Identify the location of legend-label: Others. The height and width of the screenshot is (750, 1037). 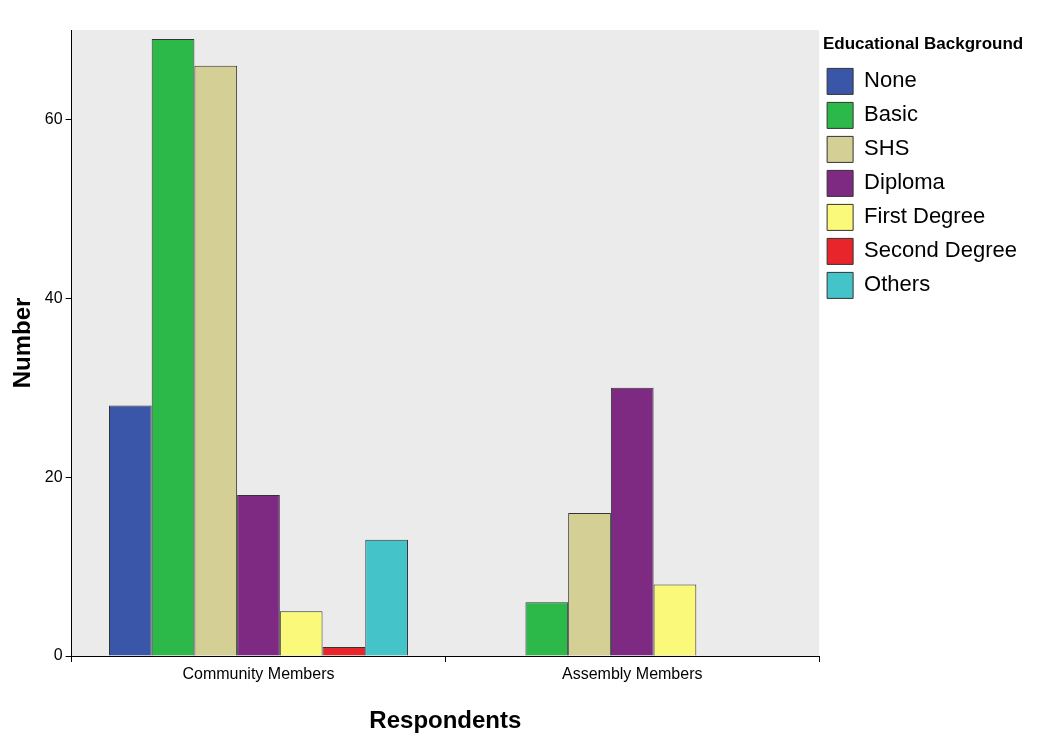
(897, 284).